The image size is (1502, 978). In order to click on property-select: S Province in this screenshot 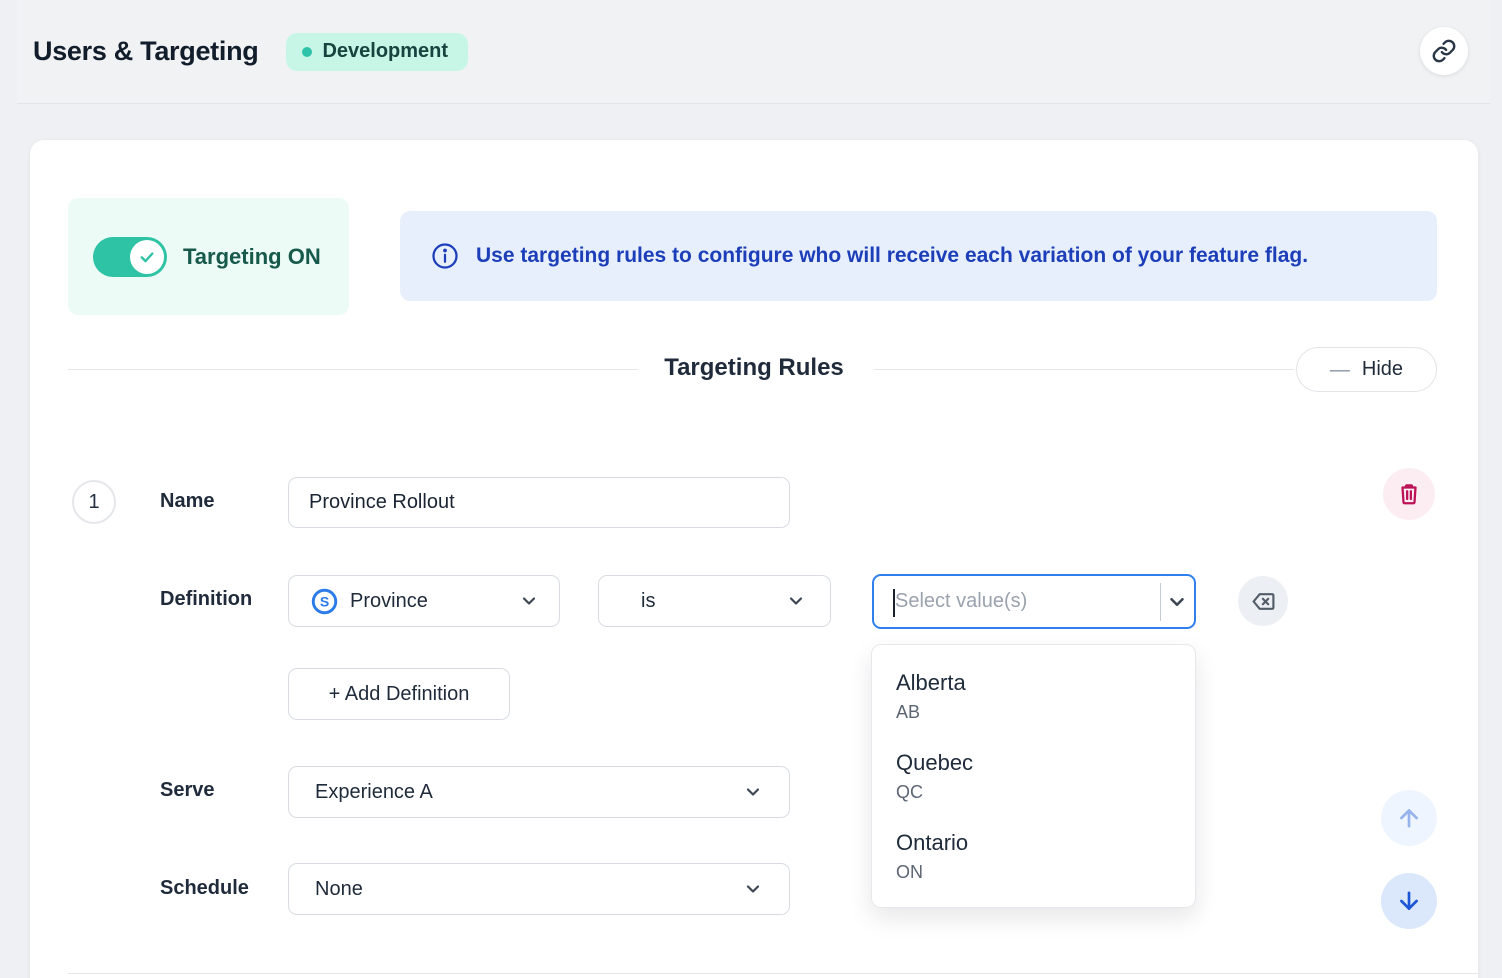, I will do `click(424, 601)`.